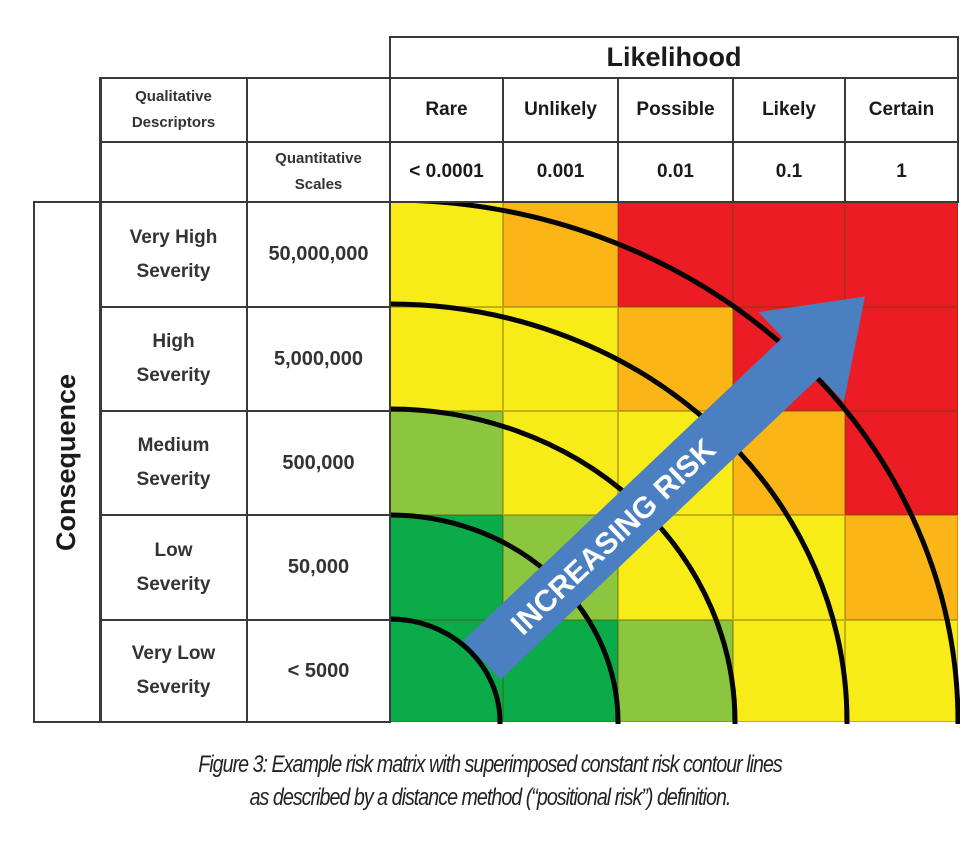  Describe the element at coordinates (560, 109) in the screenshot. I see `likelihood-label-unlikely: Unlikely` at that location.